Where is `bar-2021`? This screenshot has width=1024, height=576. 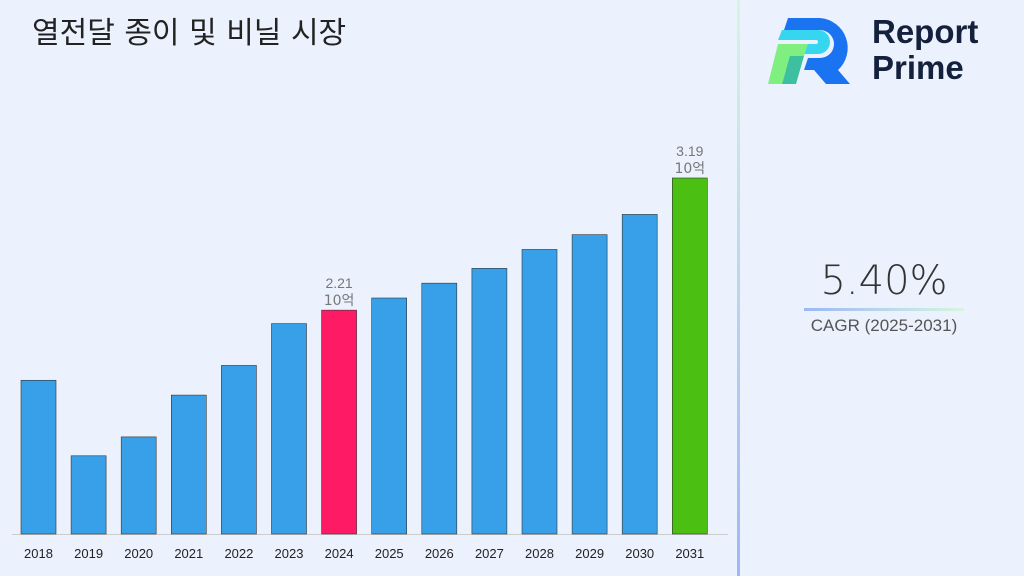
bar-2021 is located at coordinates (189, 464).